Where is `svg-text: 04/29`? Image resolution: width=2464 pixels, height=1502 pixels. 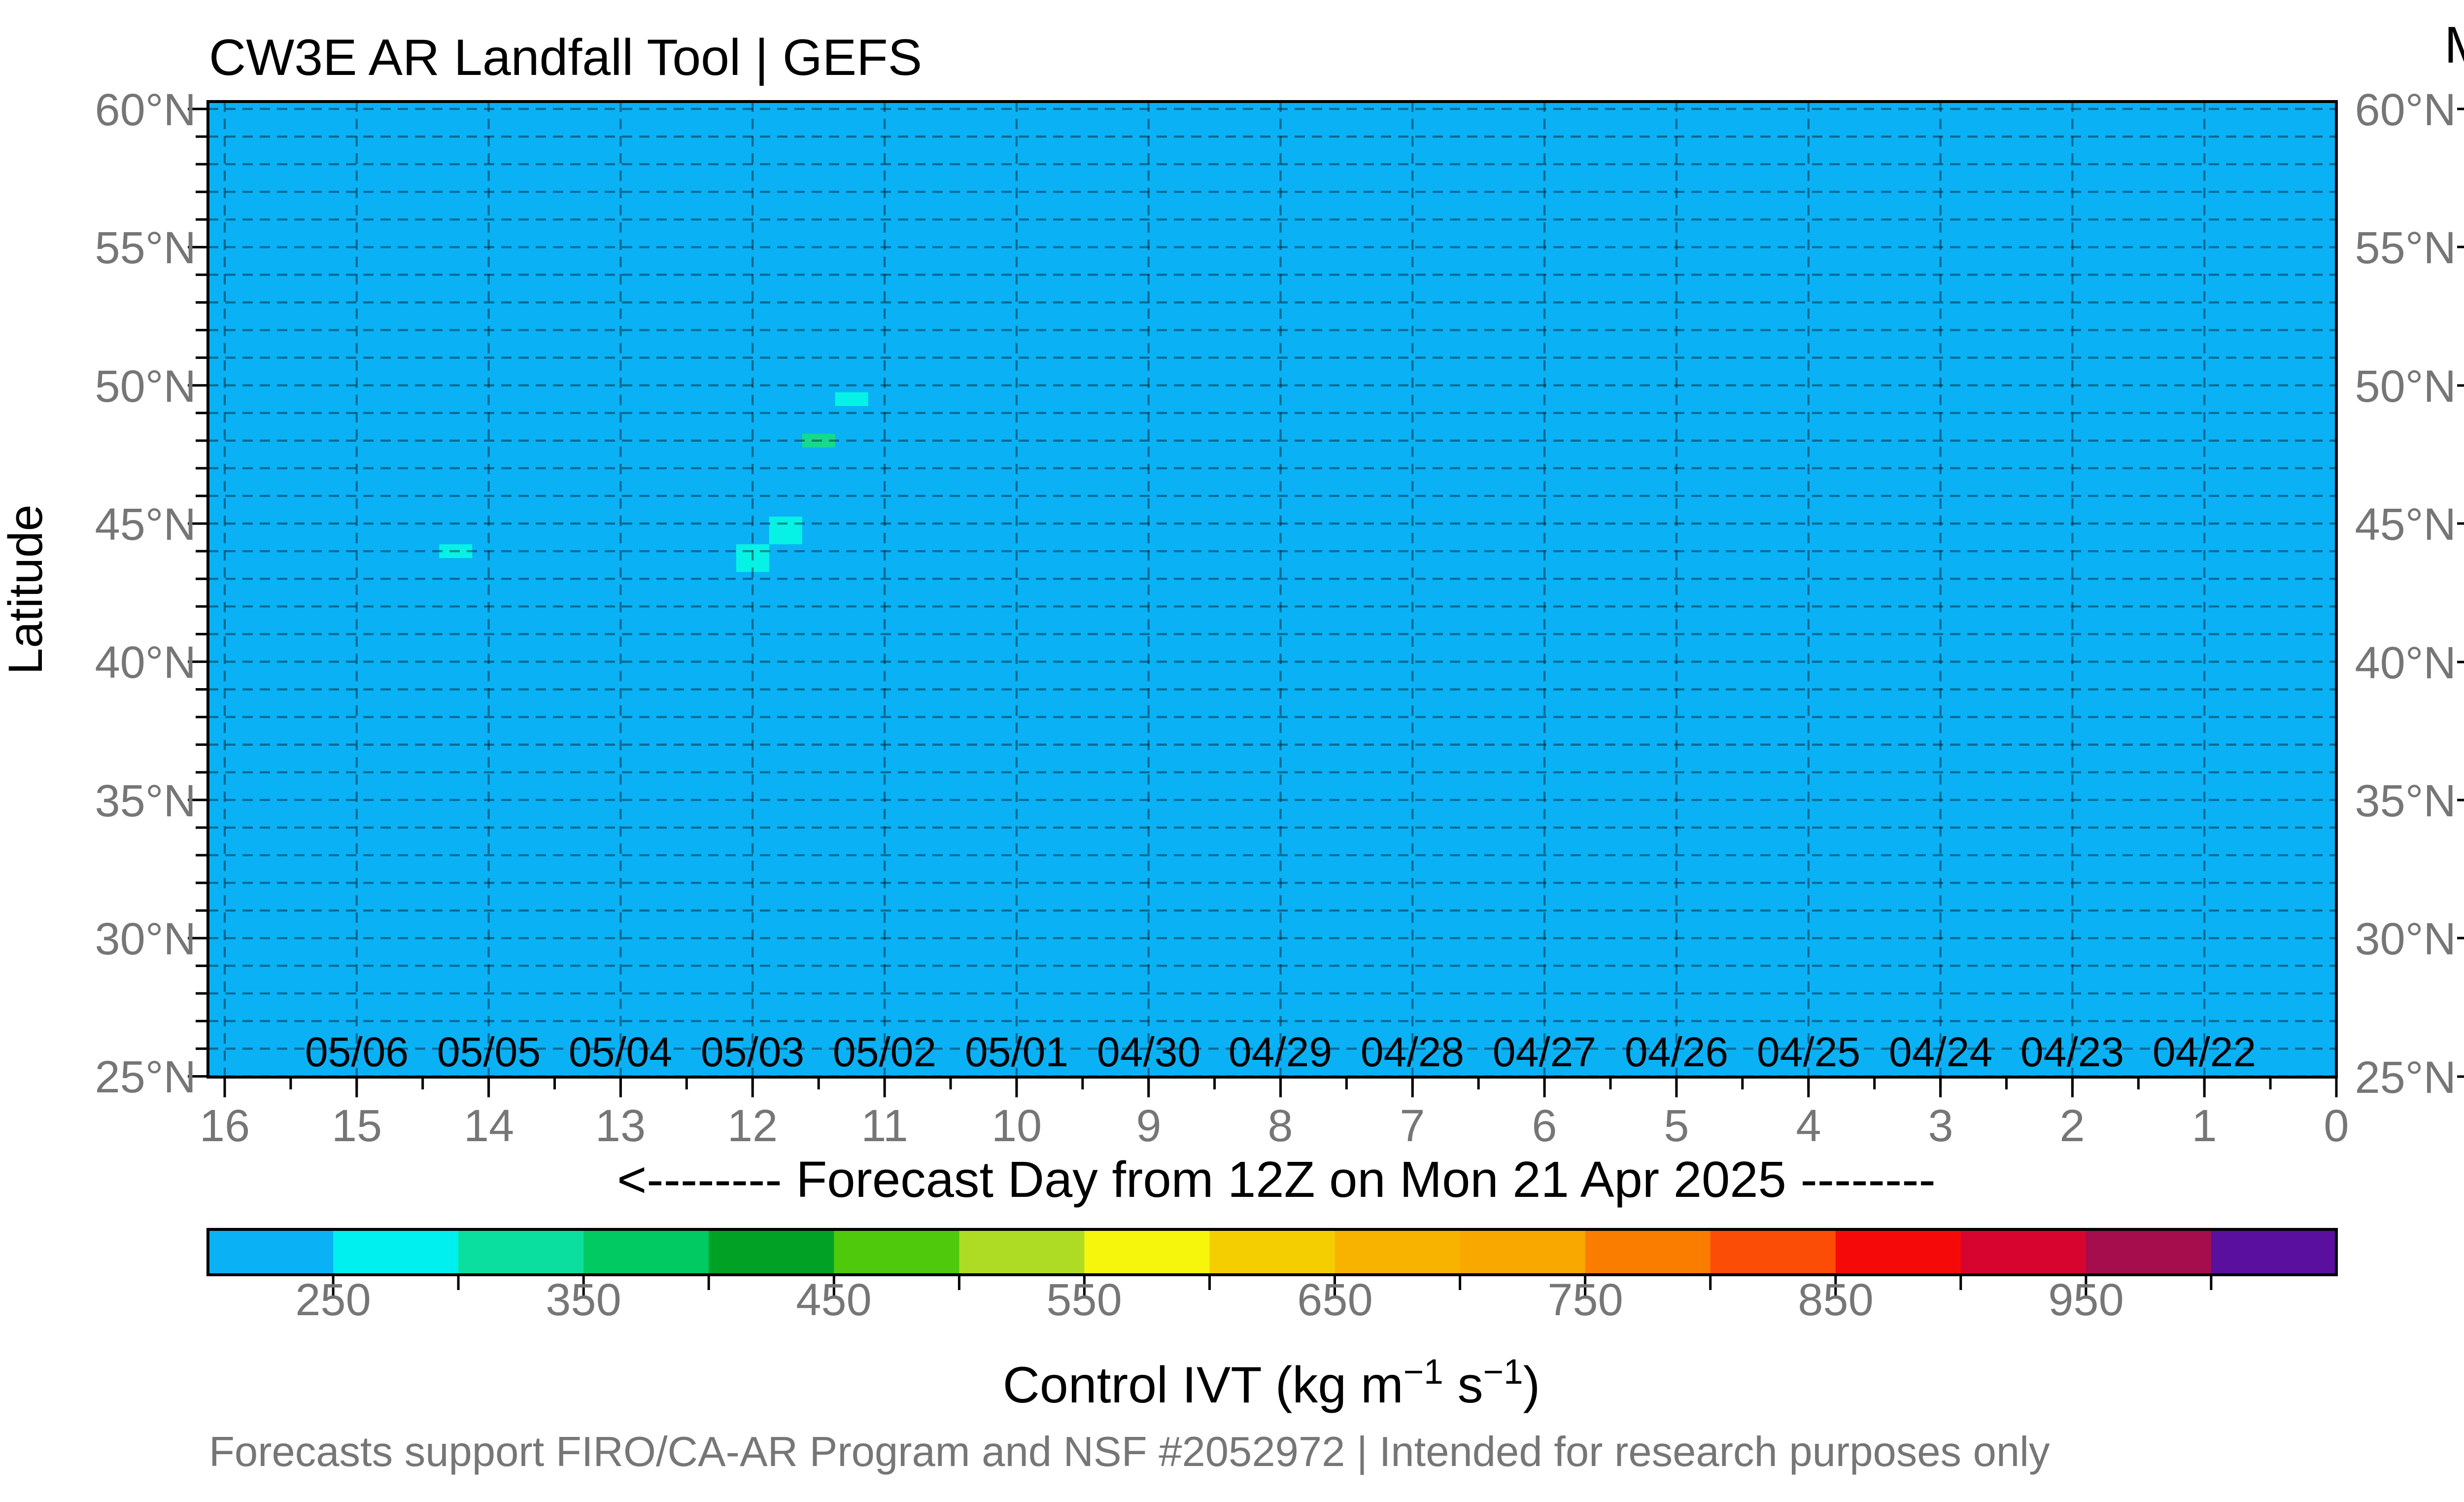 svg-text: 04/29 is located at coordinates (1280, 1052).